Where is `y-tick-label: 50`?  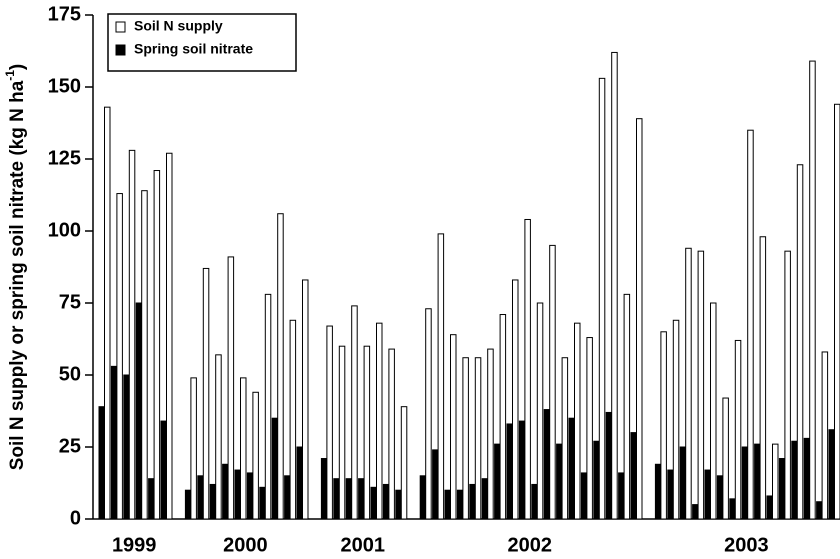 y-tick-label: 50 is located at coordinates (70, 374).